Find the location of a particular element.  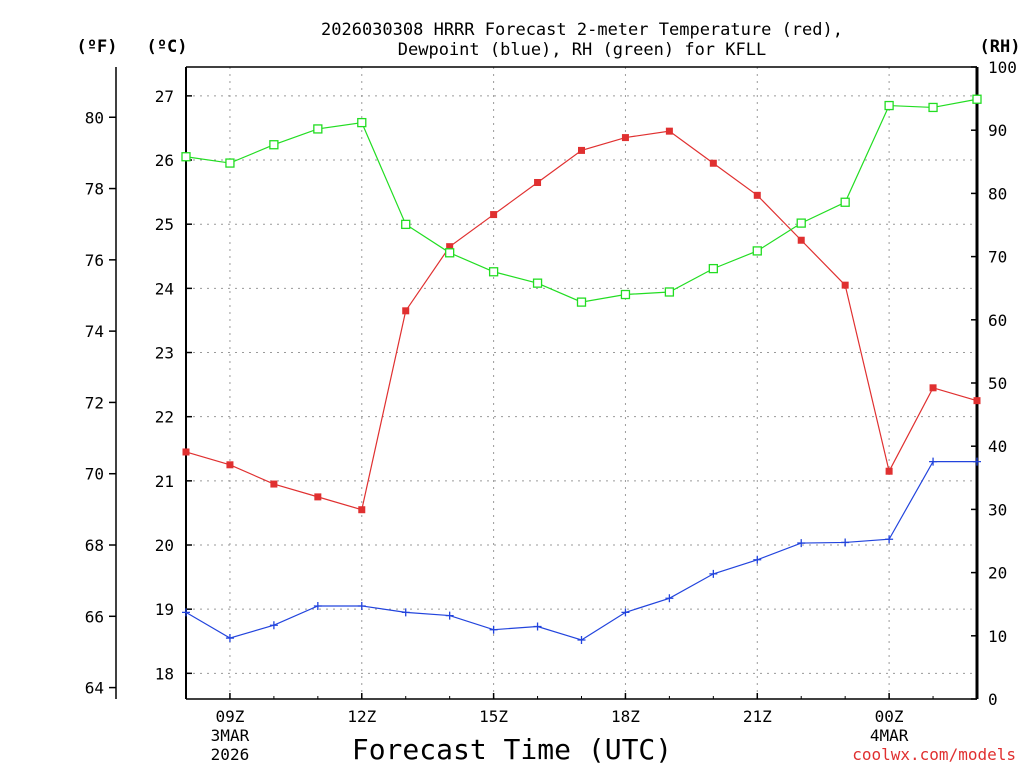

celsius-tick-label: 26 is located at coordinates (164, 160).